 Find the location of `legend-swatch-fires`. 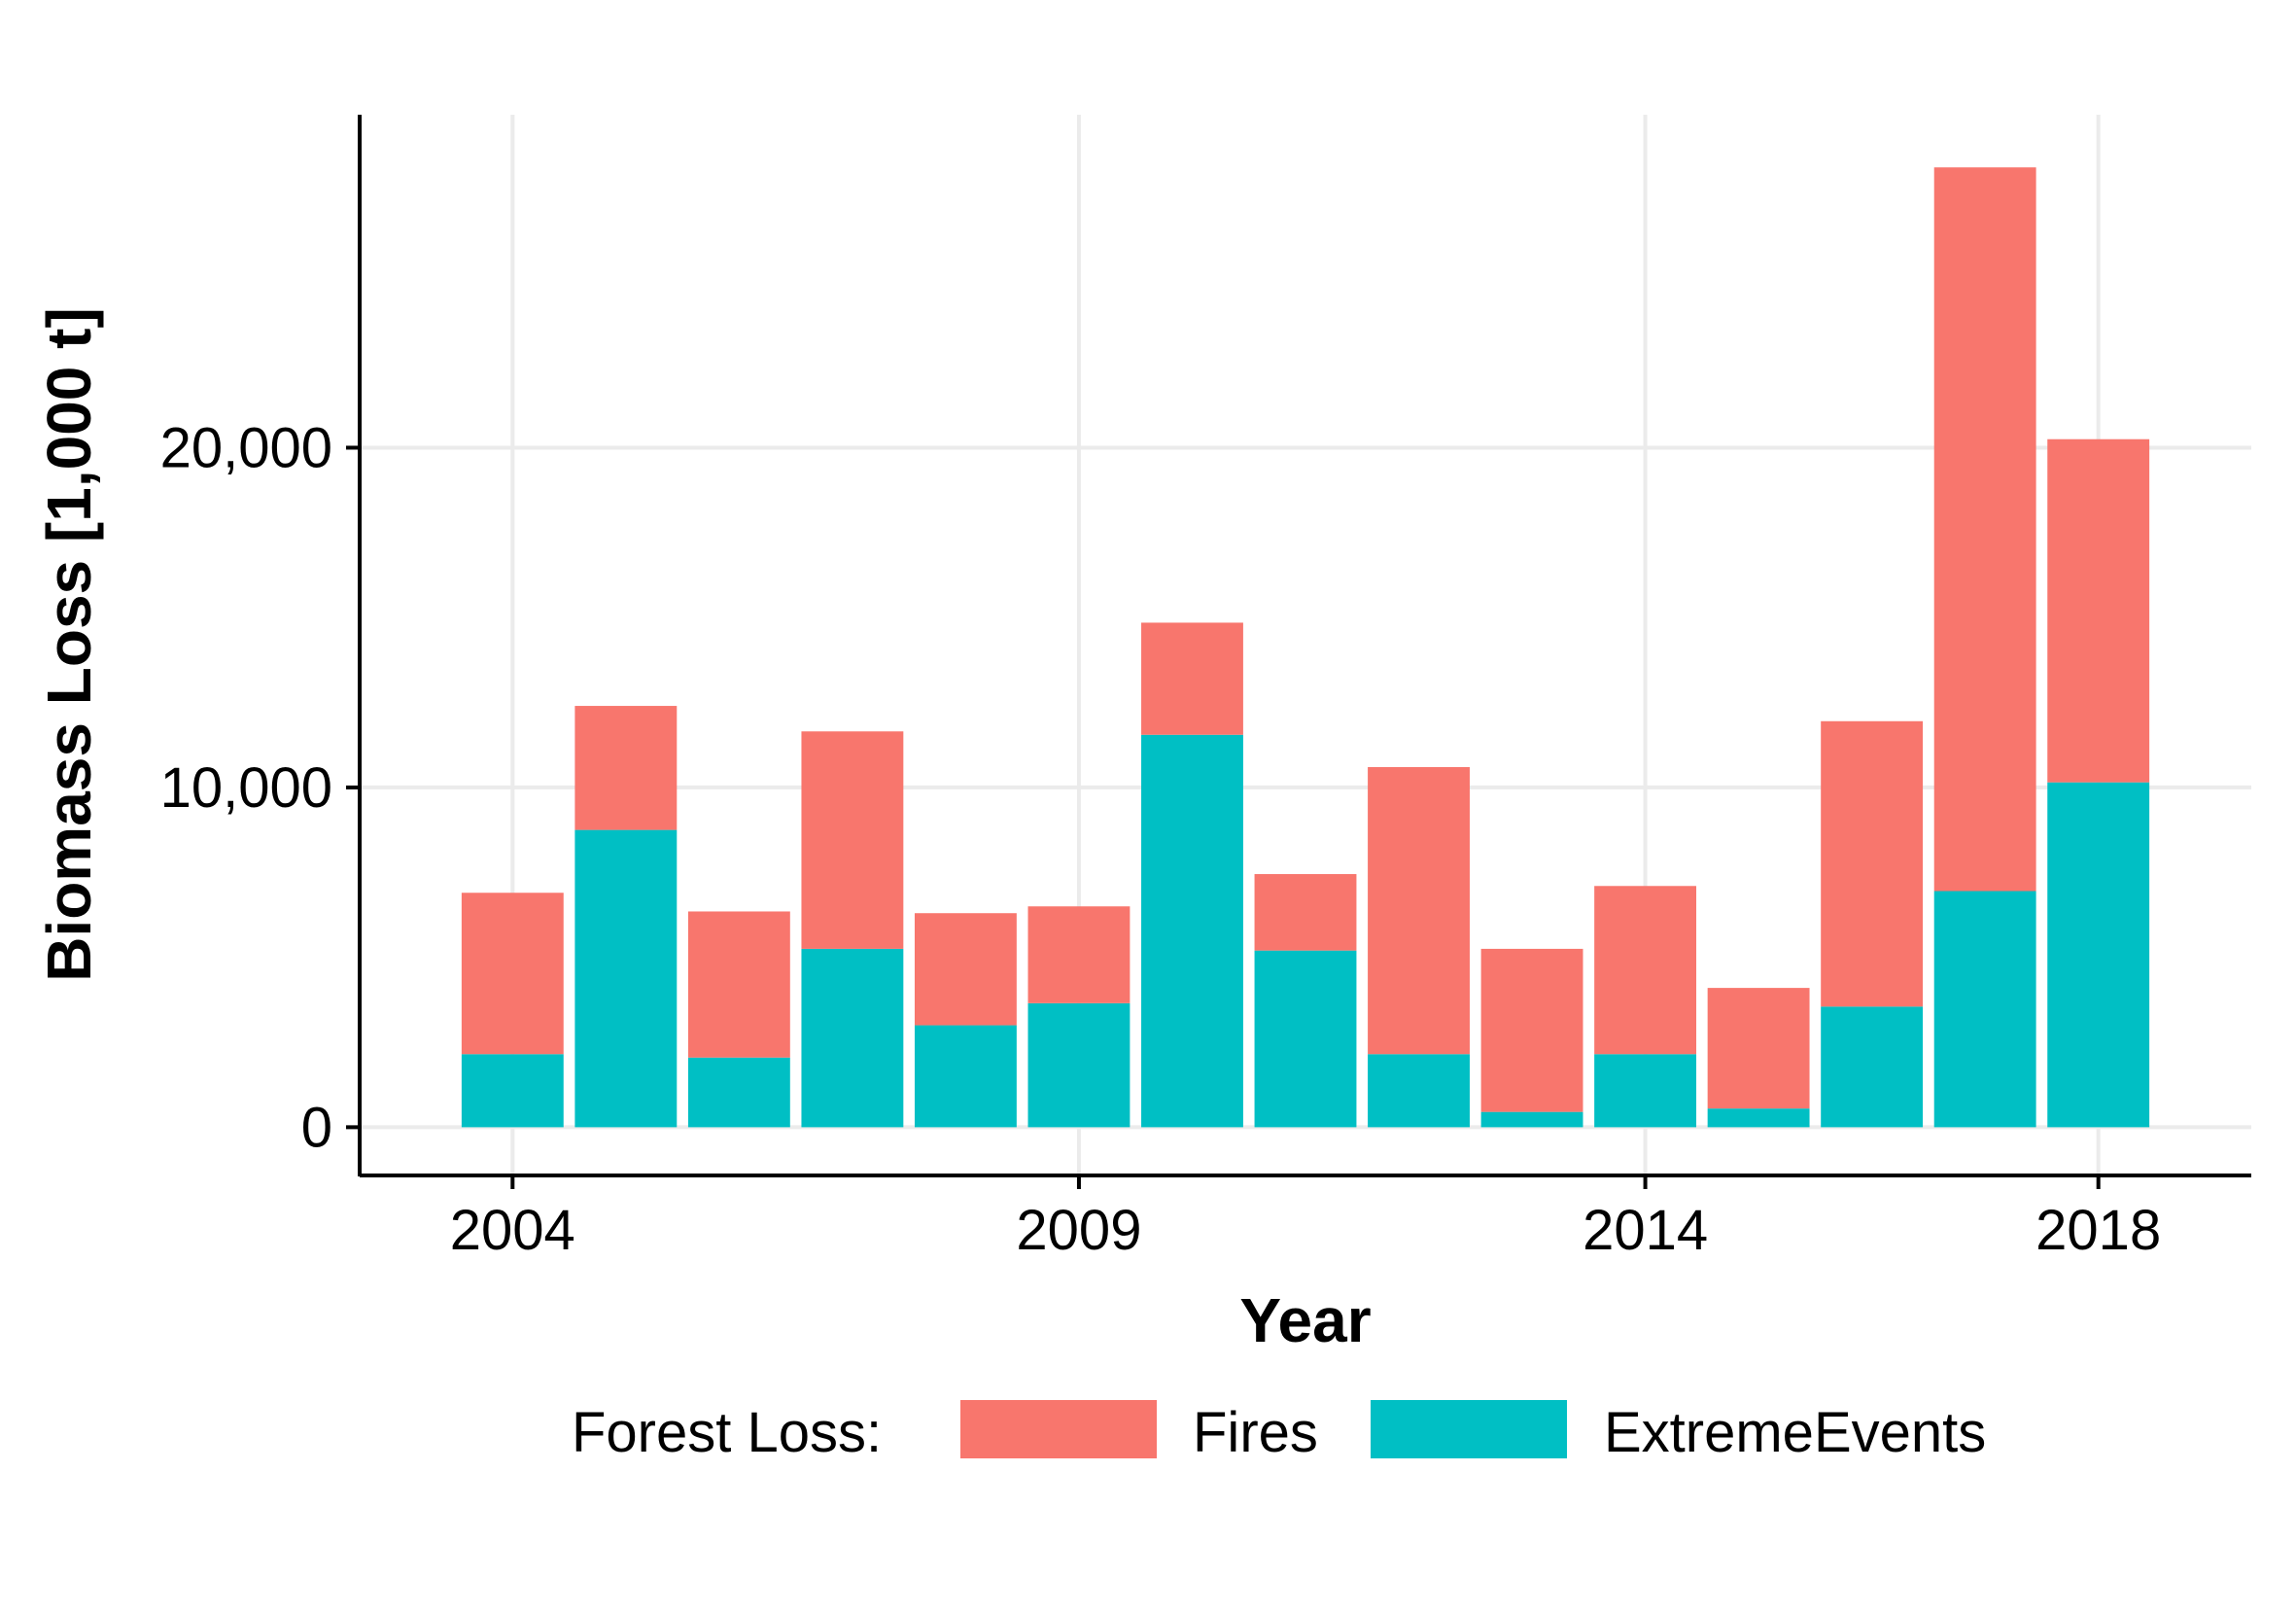

legend-swatch-fires is located at coordinates (1058, 1429).